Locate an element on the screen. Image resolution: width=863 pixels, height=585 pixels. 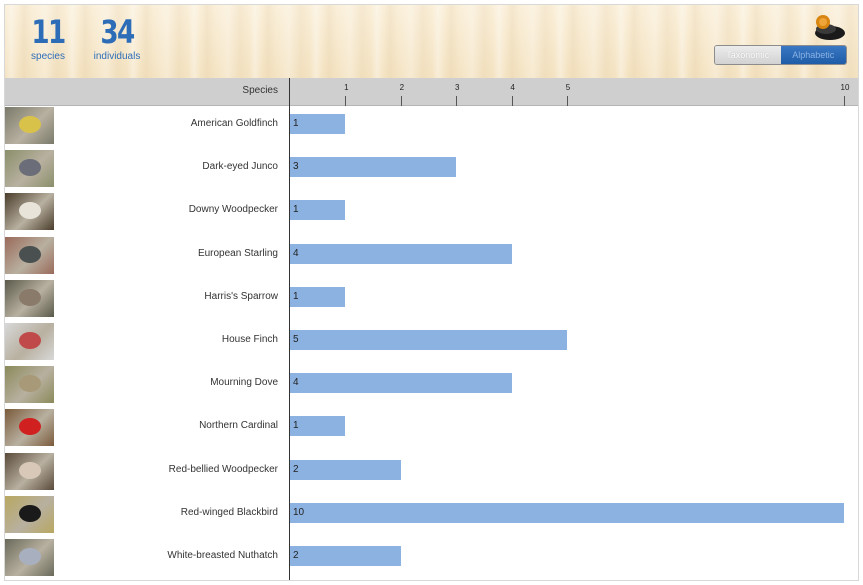
species-name: Downy Woodpecker is located at coordinates (233, 210).